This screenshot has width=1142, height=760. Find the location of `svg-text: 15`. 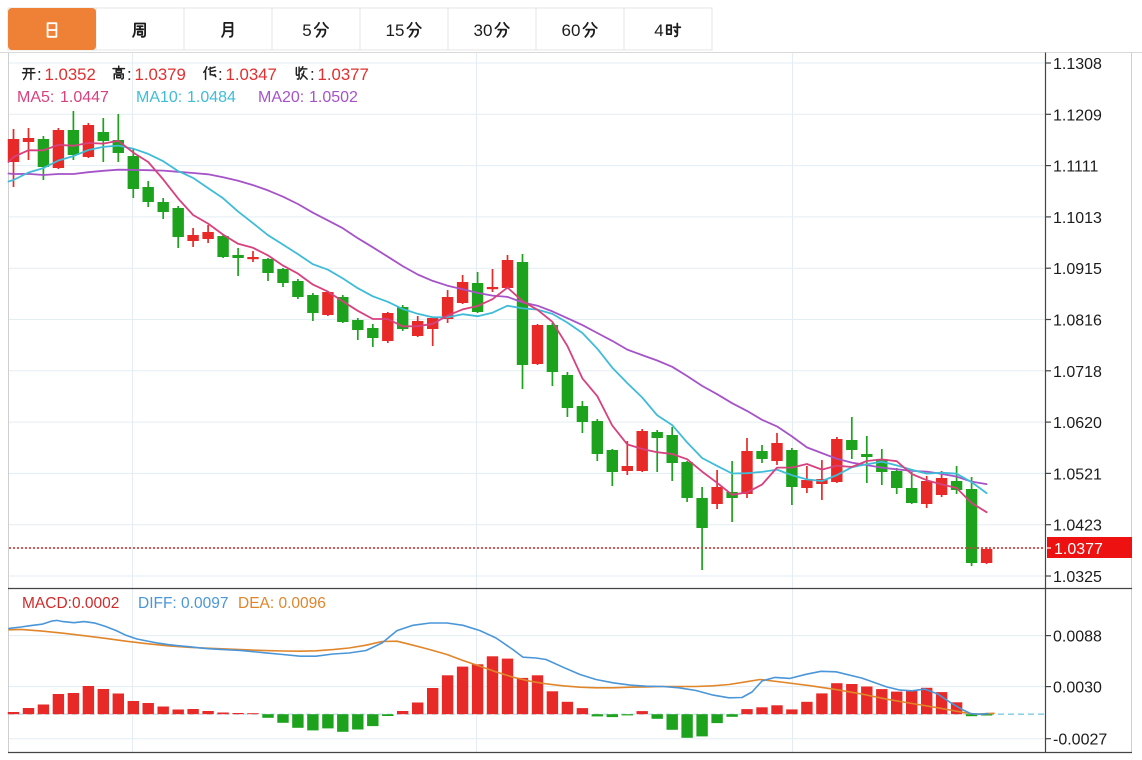

svg-text: 15 is located at coordinates (395, 30).